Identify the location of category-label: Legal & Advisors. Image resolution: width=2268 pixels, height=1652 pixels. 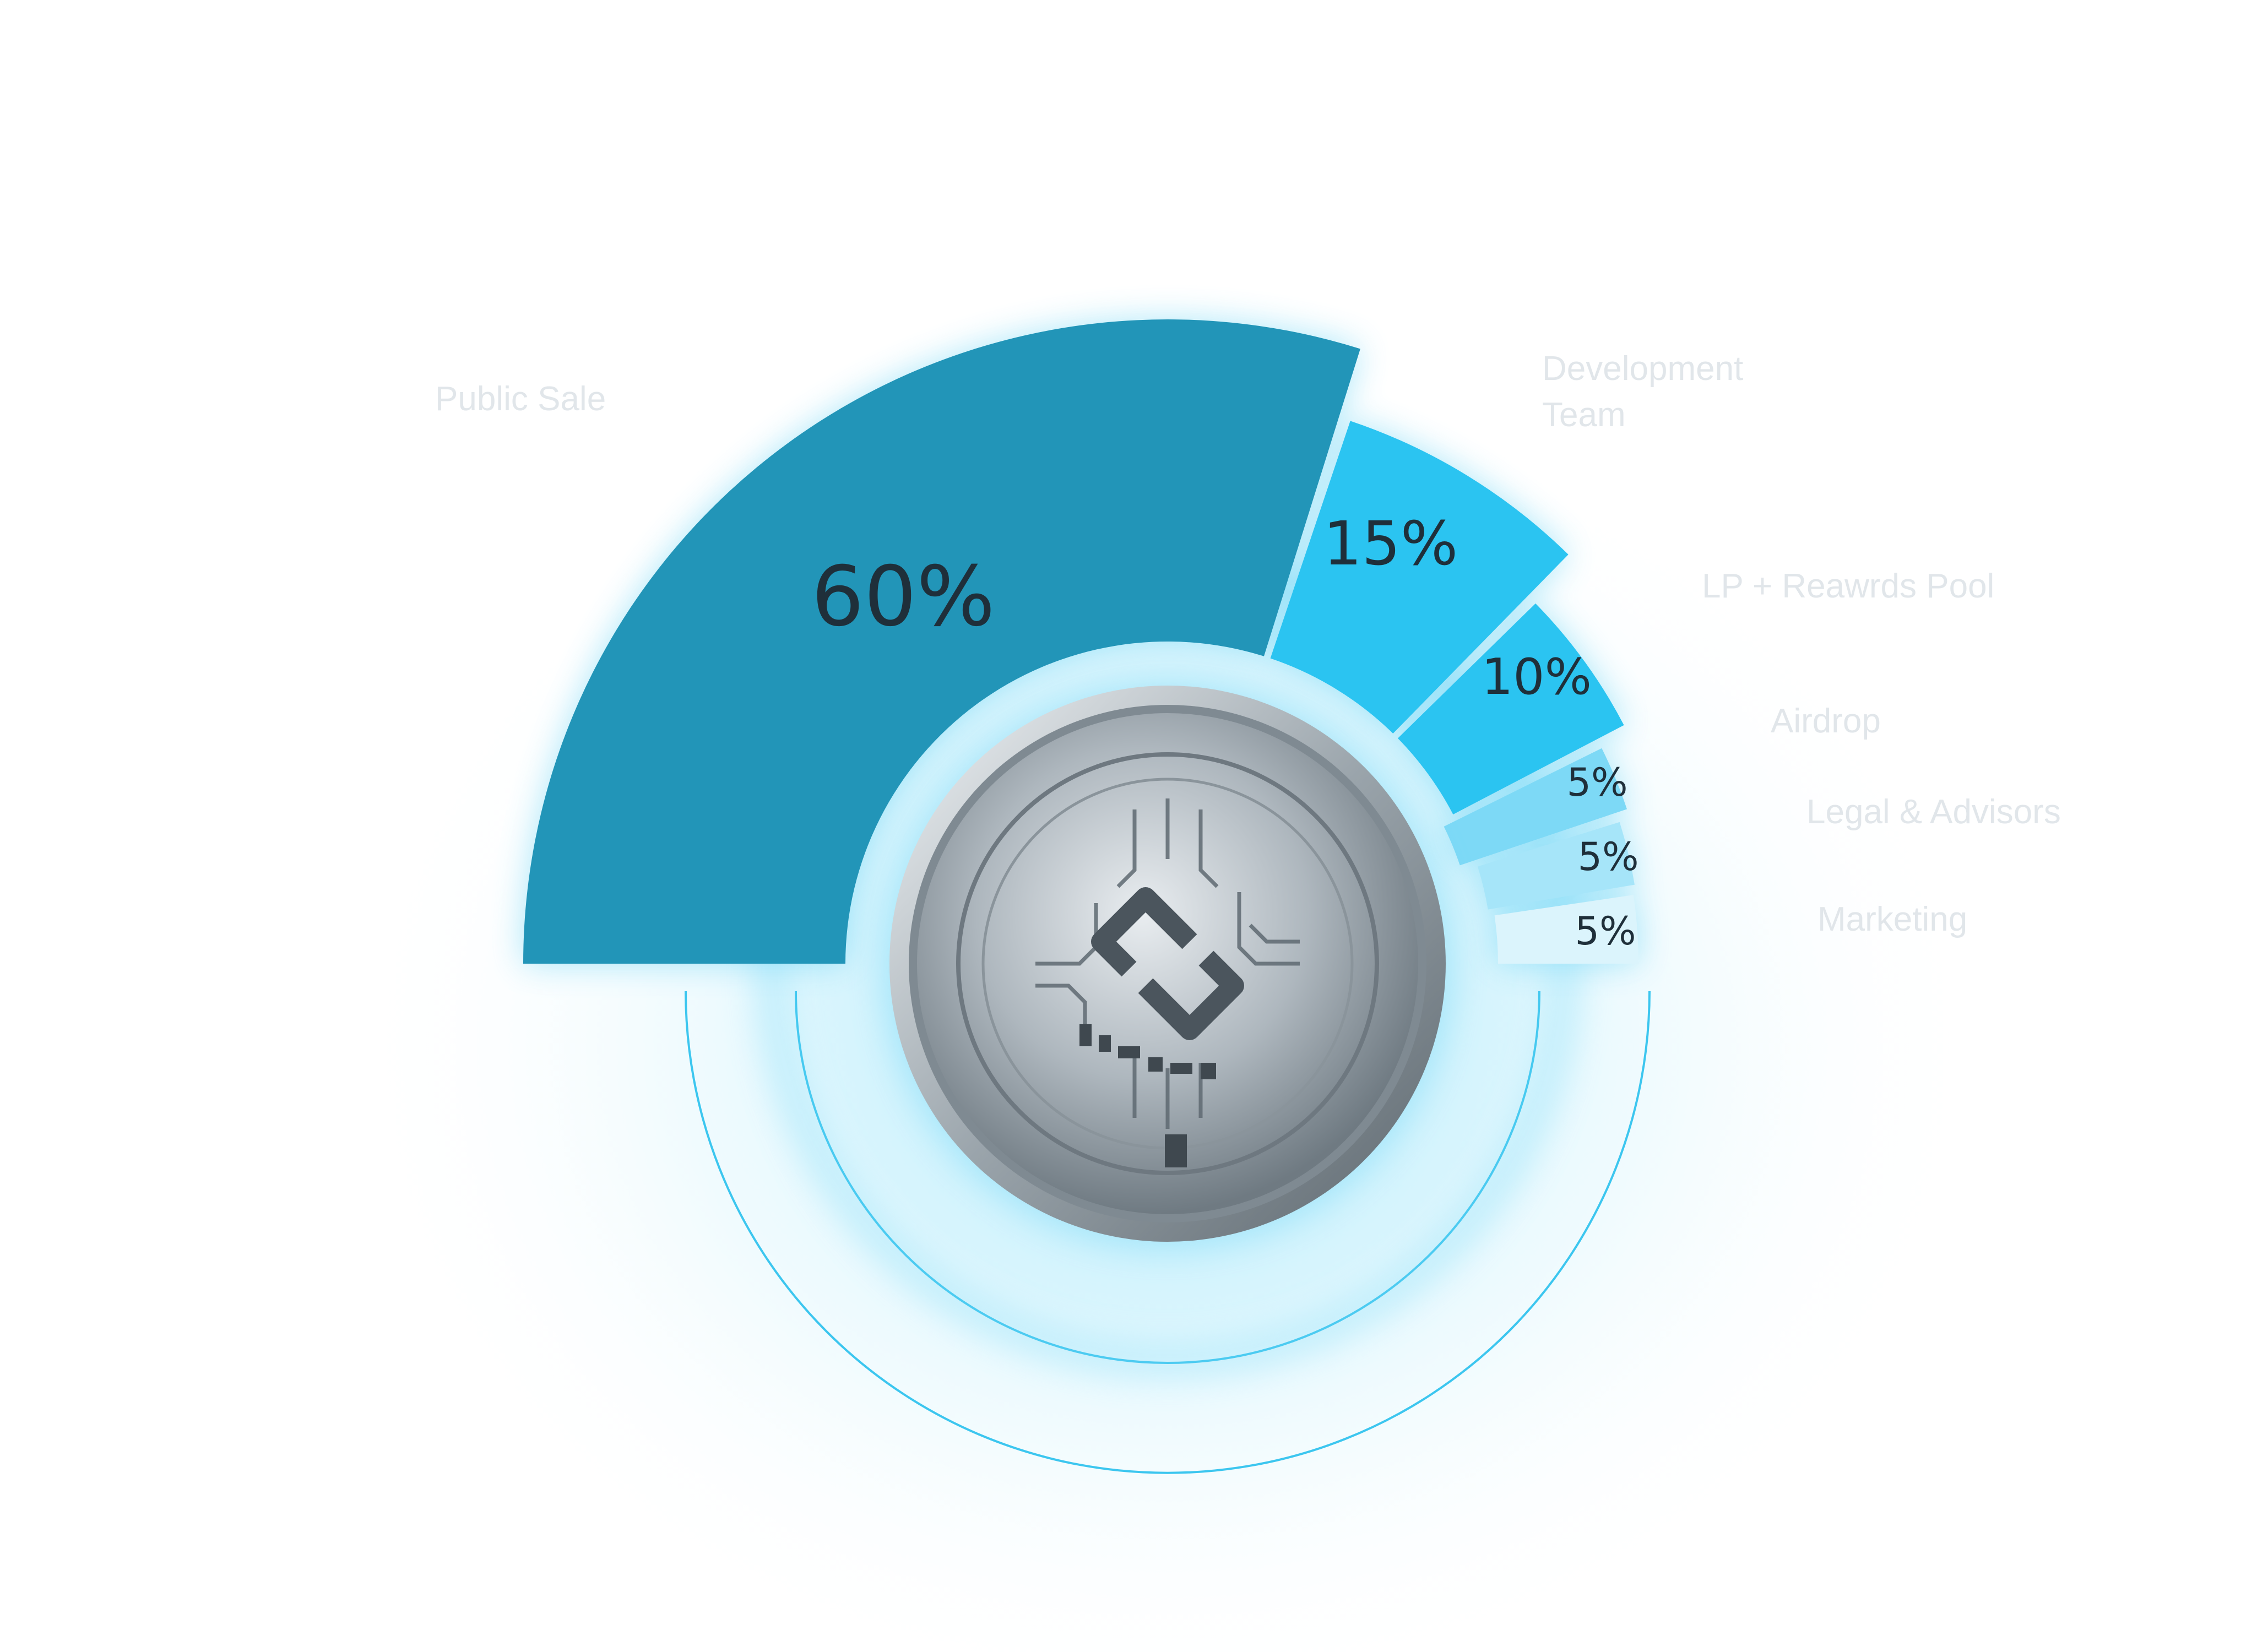
(1934, 812).